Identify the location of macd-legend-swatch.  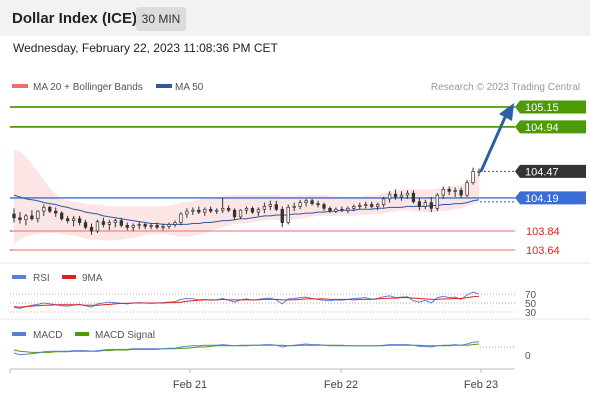
(19, 334).